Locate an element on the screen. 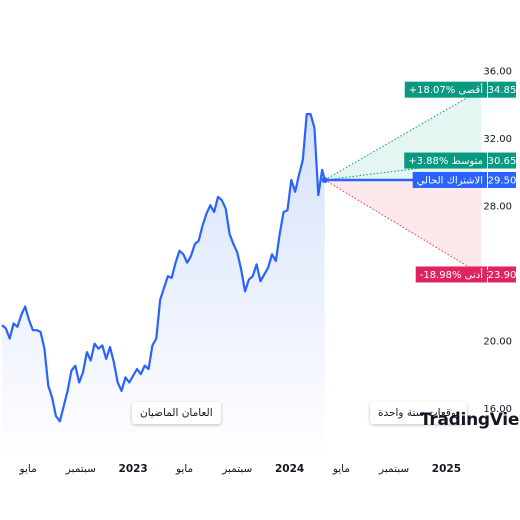 The width and height of the screenshot is (520, 520). x-tick-label: 2025 is located at coordinates (446, 469).